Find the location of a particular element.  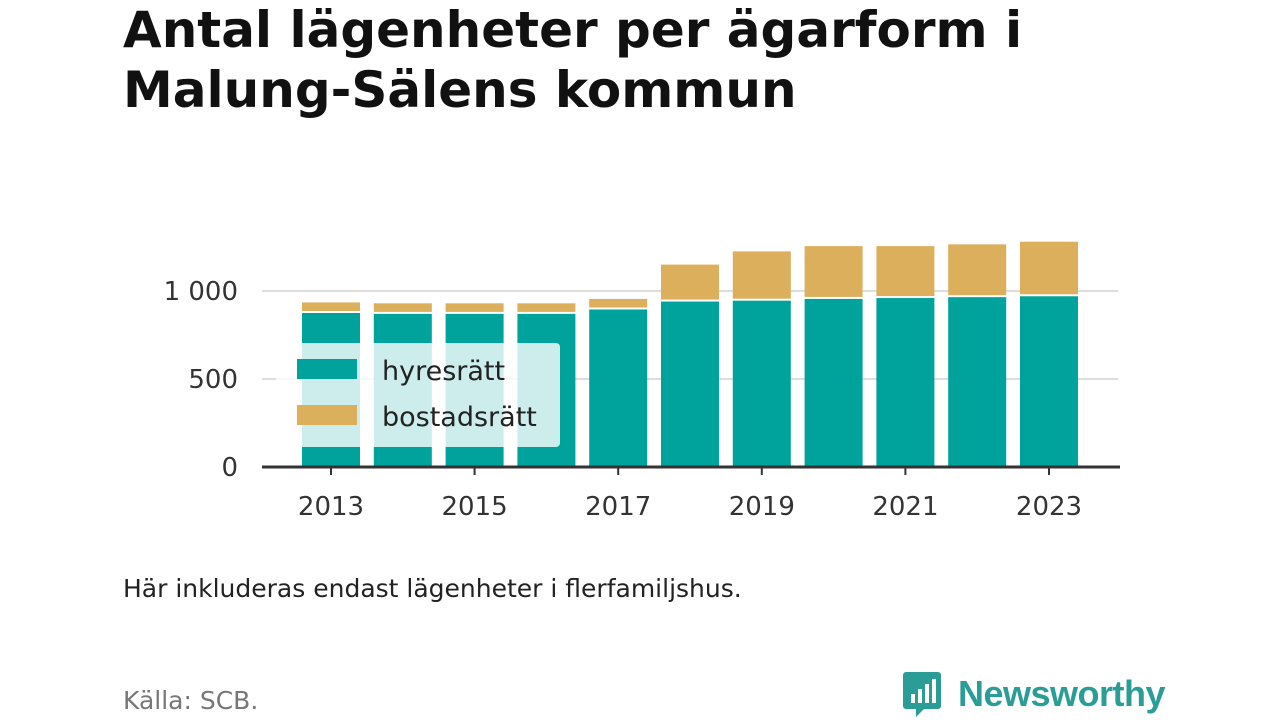

legend-label-hyresratt: hyresrätt is located at coordinates (443, 371).